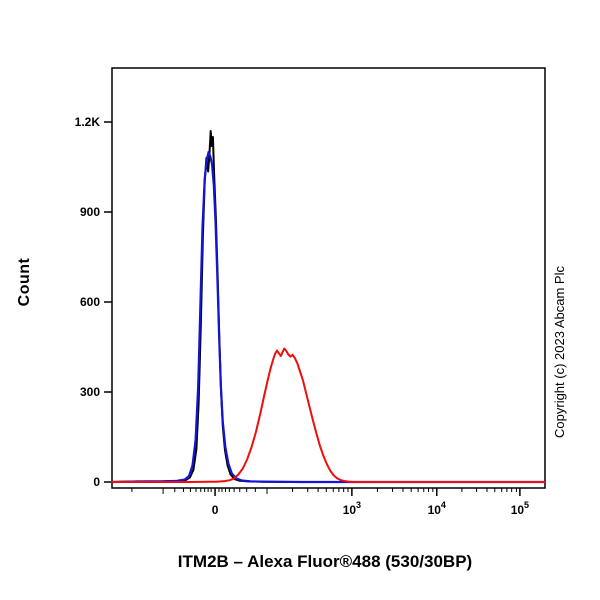  Describe the element at coordinates (352, 508) in the screenshot. I see `x-tick-label: 10³` at that location.